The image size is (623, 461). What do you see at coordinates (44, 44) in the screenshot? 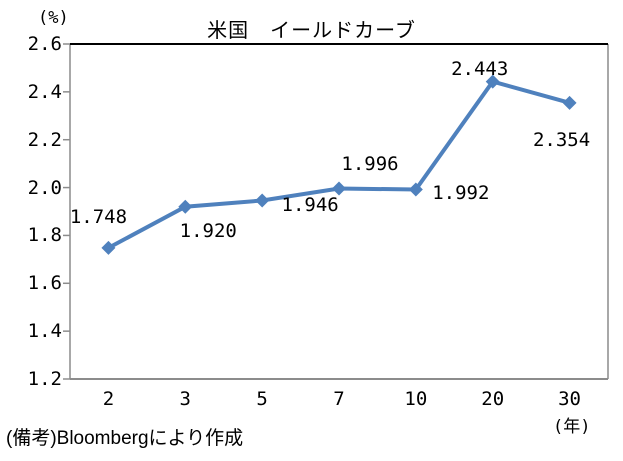
I see `y-tick-label: 2.6` at bounding box center [44, 44].